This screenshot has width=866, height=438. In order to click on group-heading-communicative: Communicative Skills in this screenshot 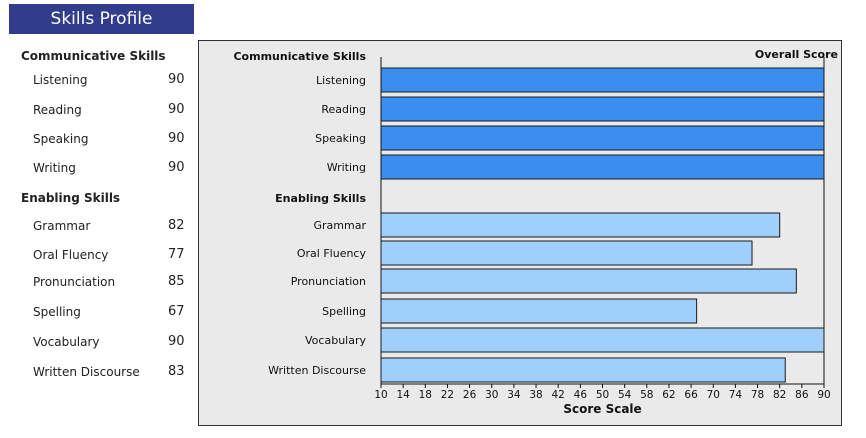, I will do `click(93, 56)`.